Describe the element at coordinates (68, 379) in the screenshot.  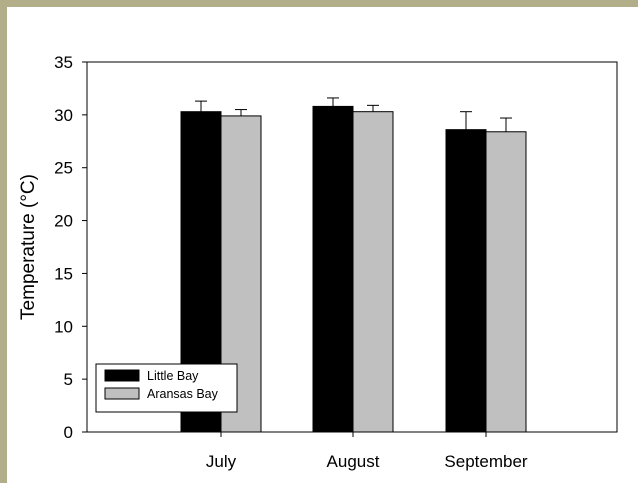
I see `y-tick-label: 5` at that location.